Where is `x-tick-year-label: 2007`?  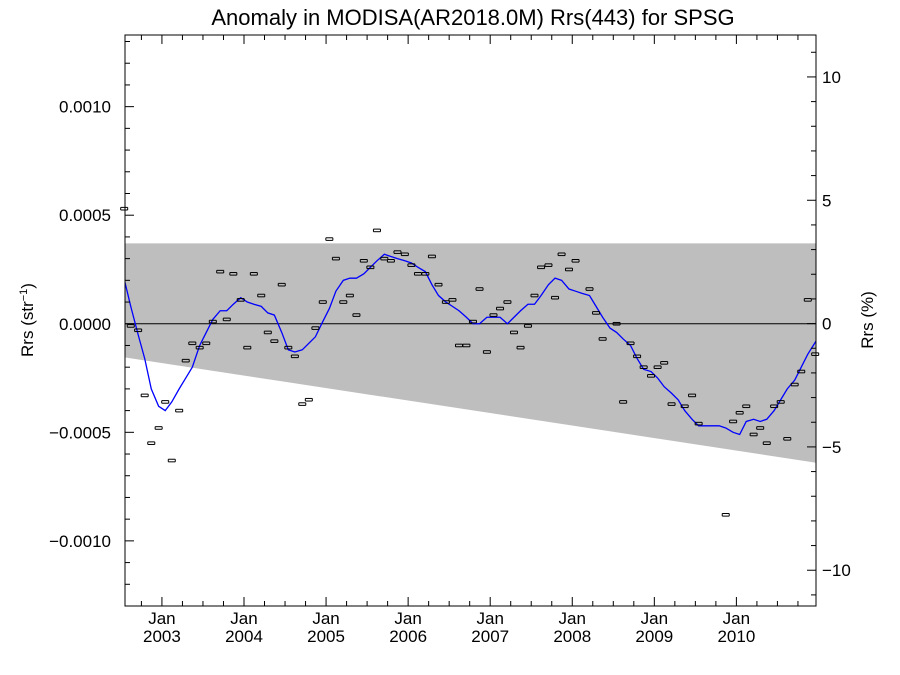 x-tick-year-label: 2007 is located at coordinates (490, 636).